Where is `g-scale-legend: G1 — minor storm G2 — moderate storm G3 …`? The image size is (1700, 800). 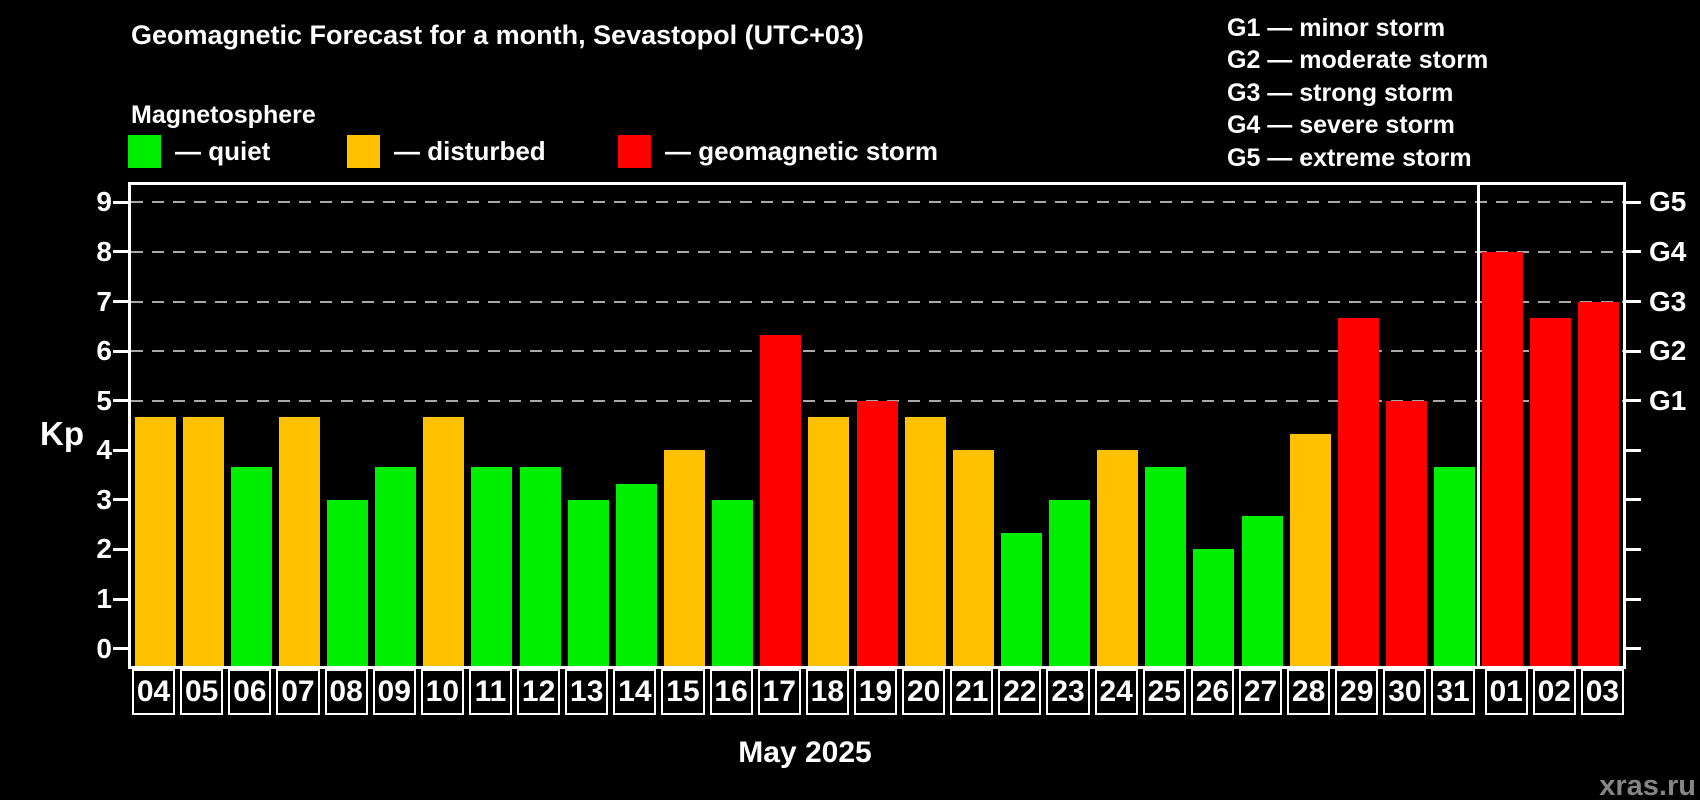 g-scale-legend: G1 — minor storm G2 — moderate storm G3 … is located at coordinates (1357, 93).